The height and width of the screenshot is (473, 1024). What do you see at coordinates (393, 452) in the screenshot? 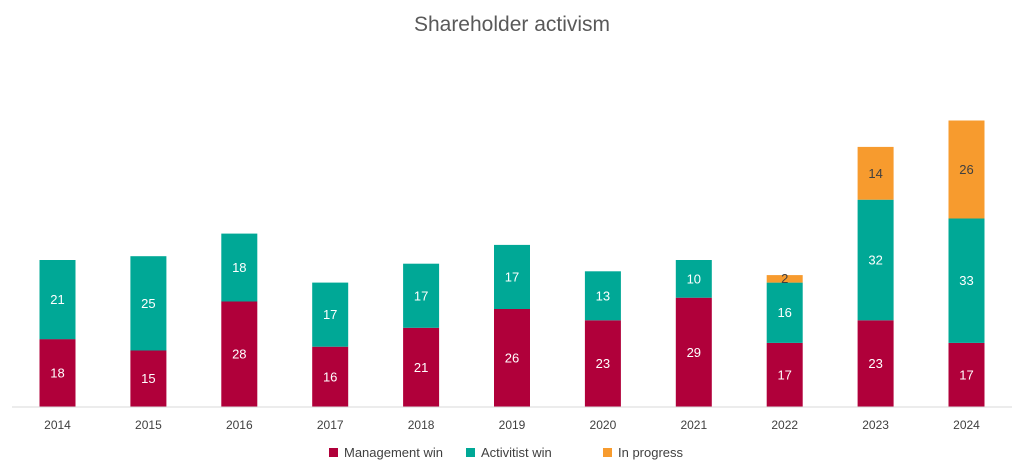
I see `legend-label-0: Management win` at bounding box center [393, 452].